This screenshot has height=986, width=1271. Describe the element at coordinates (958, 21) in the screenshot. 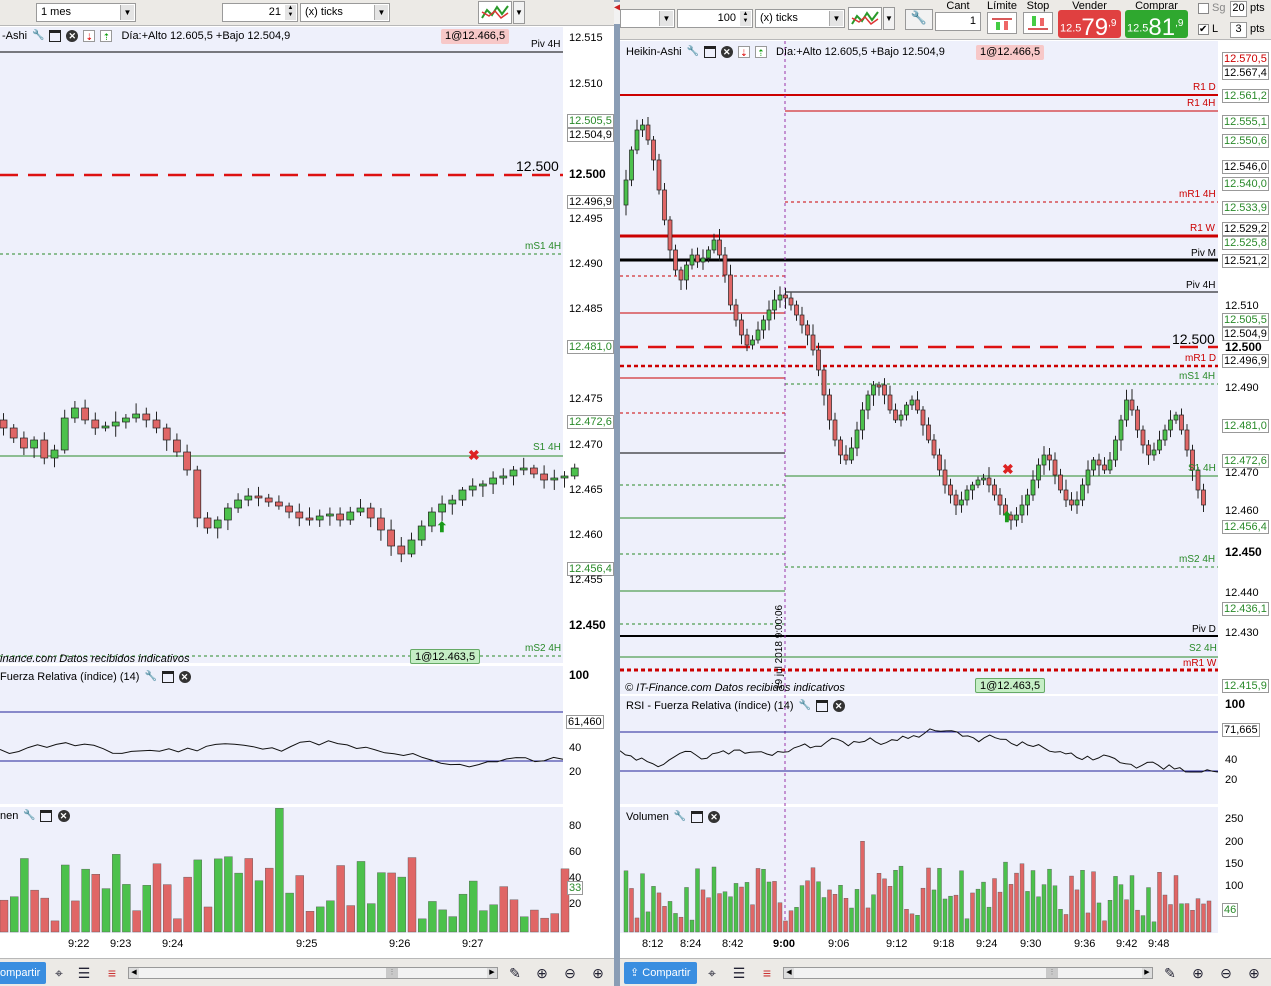

I see `quantity-input: 1` at that location.